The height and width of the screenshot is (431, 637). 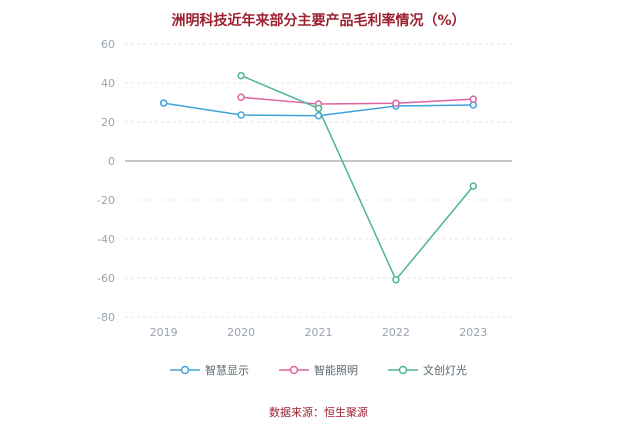 What do you see at coordinates (318, 21) in the screenshot?
I see `chart-title: 洲明科技近年来部分主要产品毛利率情况（%）` at bounding box center [318, 21].